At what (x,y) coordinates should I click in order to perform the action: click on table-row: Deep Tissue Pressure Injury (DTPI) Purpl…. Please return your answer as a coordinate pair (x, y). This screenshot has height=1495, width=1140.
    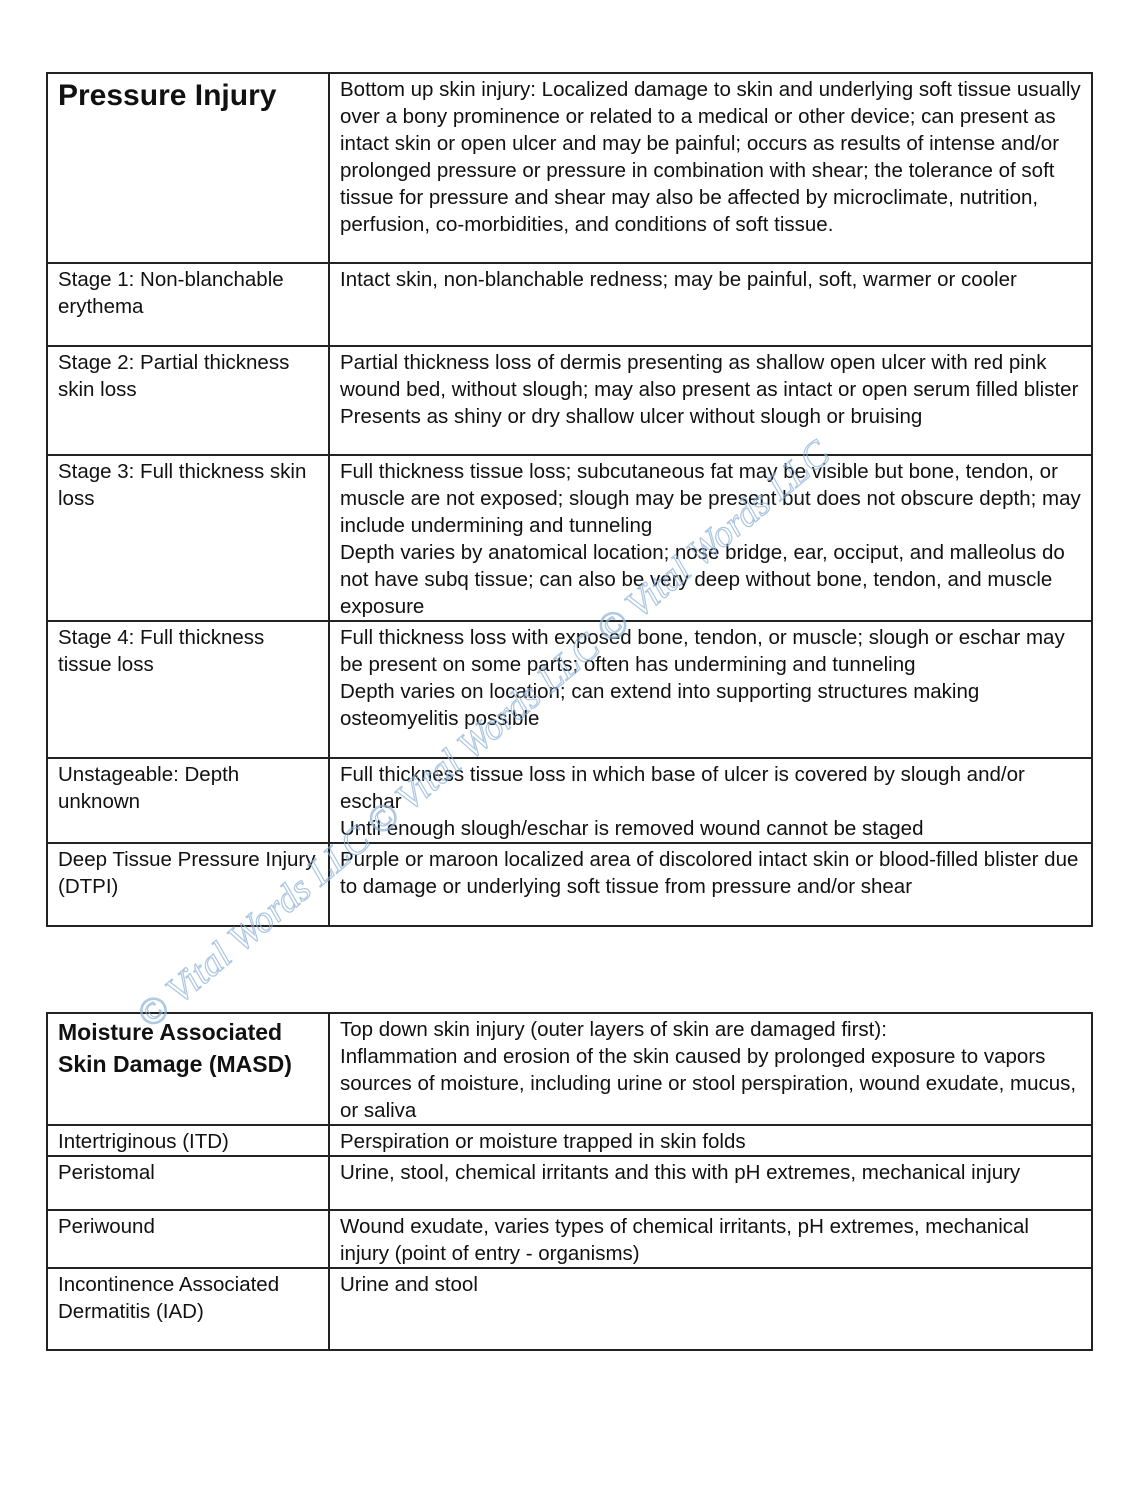
    Looking at the image, I should click on (569, 884).